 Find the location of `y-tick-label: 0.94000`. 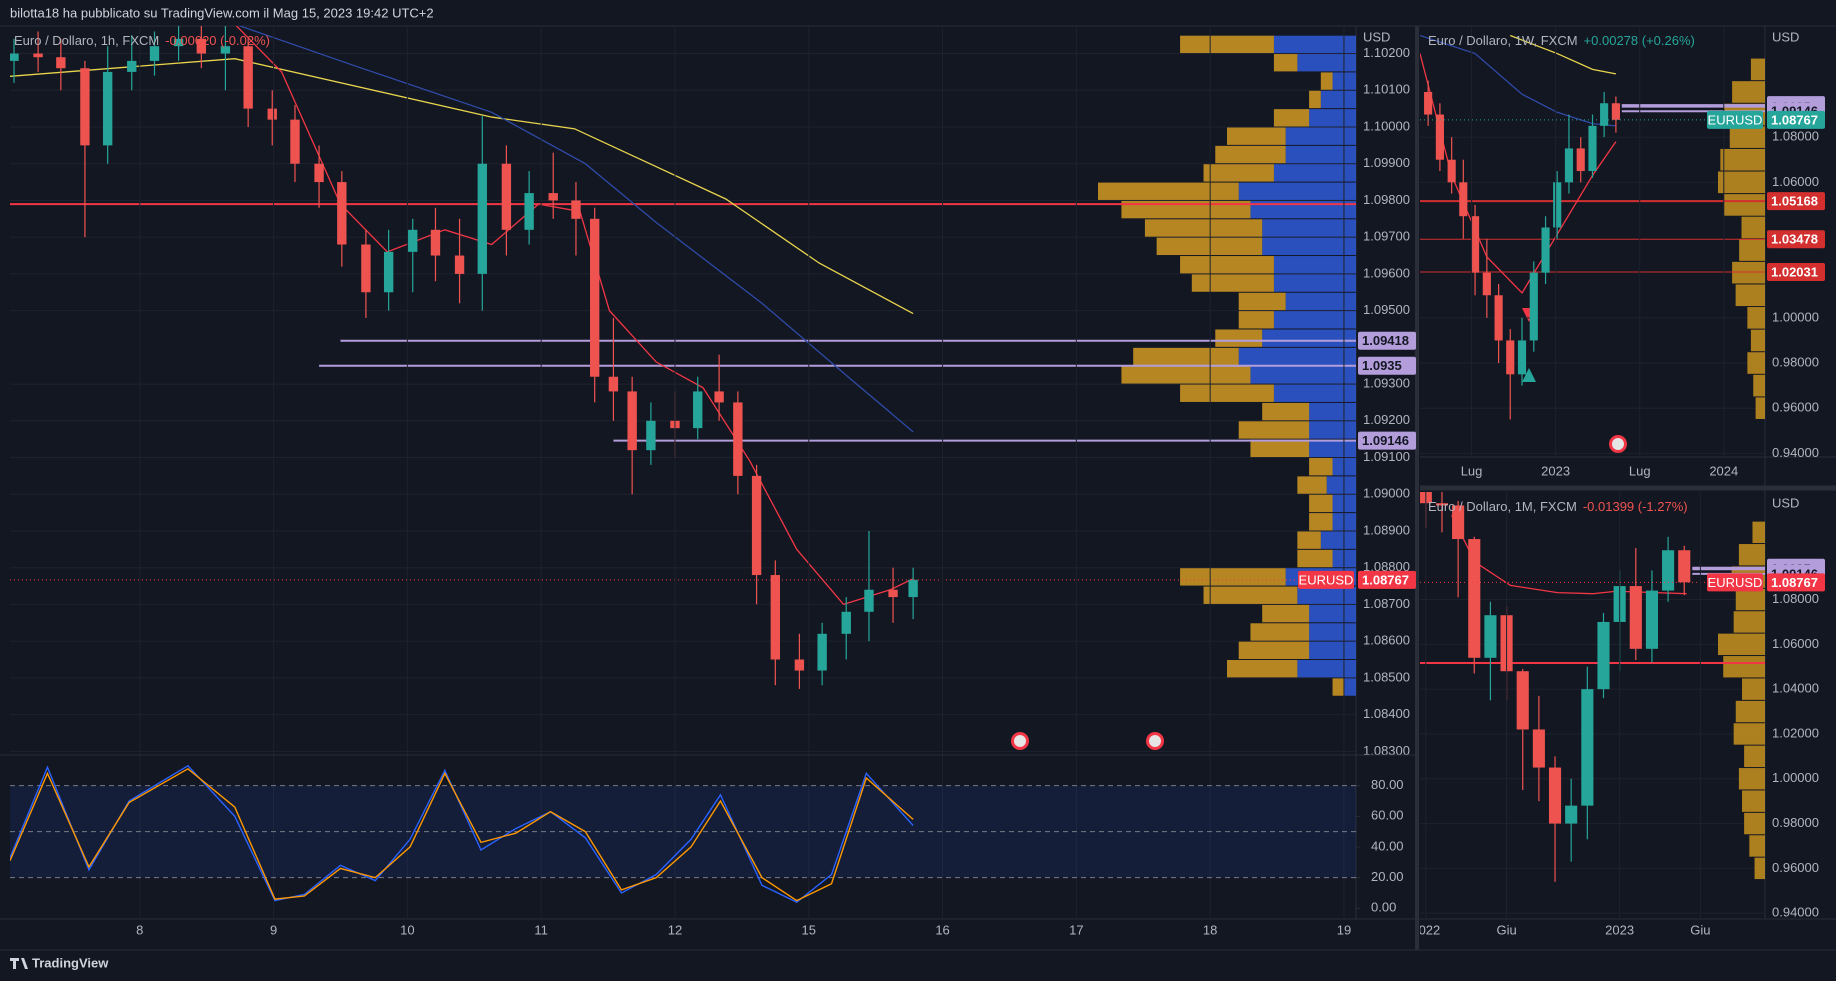

y-tick-label: 0.94000 is located at coordinates (1795, 912).